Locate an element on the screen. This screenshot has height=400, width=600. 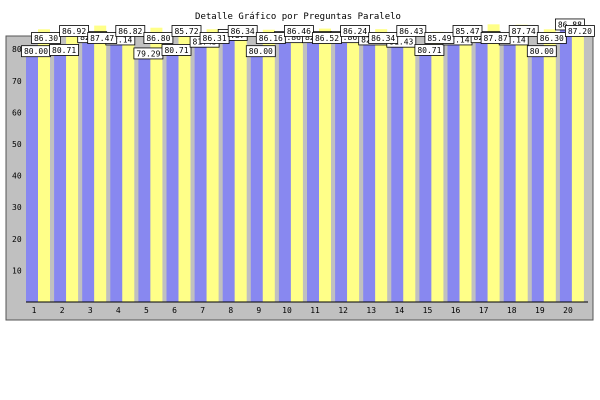
data-label: 87.87 is located at coordinates (495, 38).